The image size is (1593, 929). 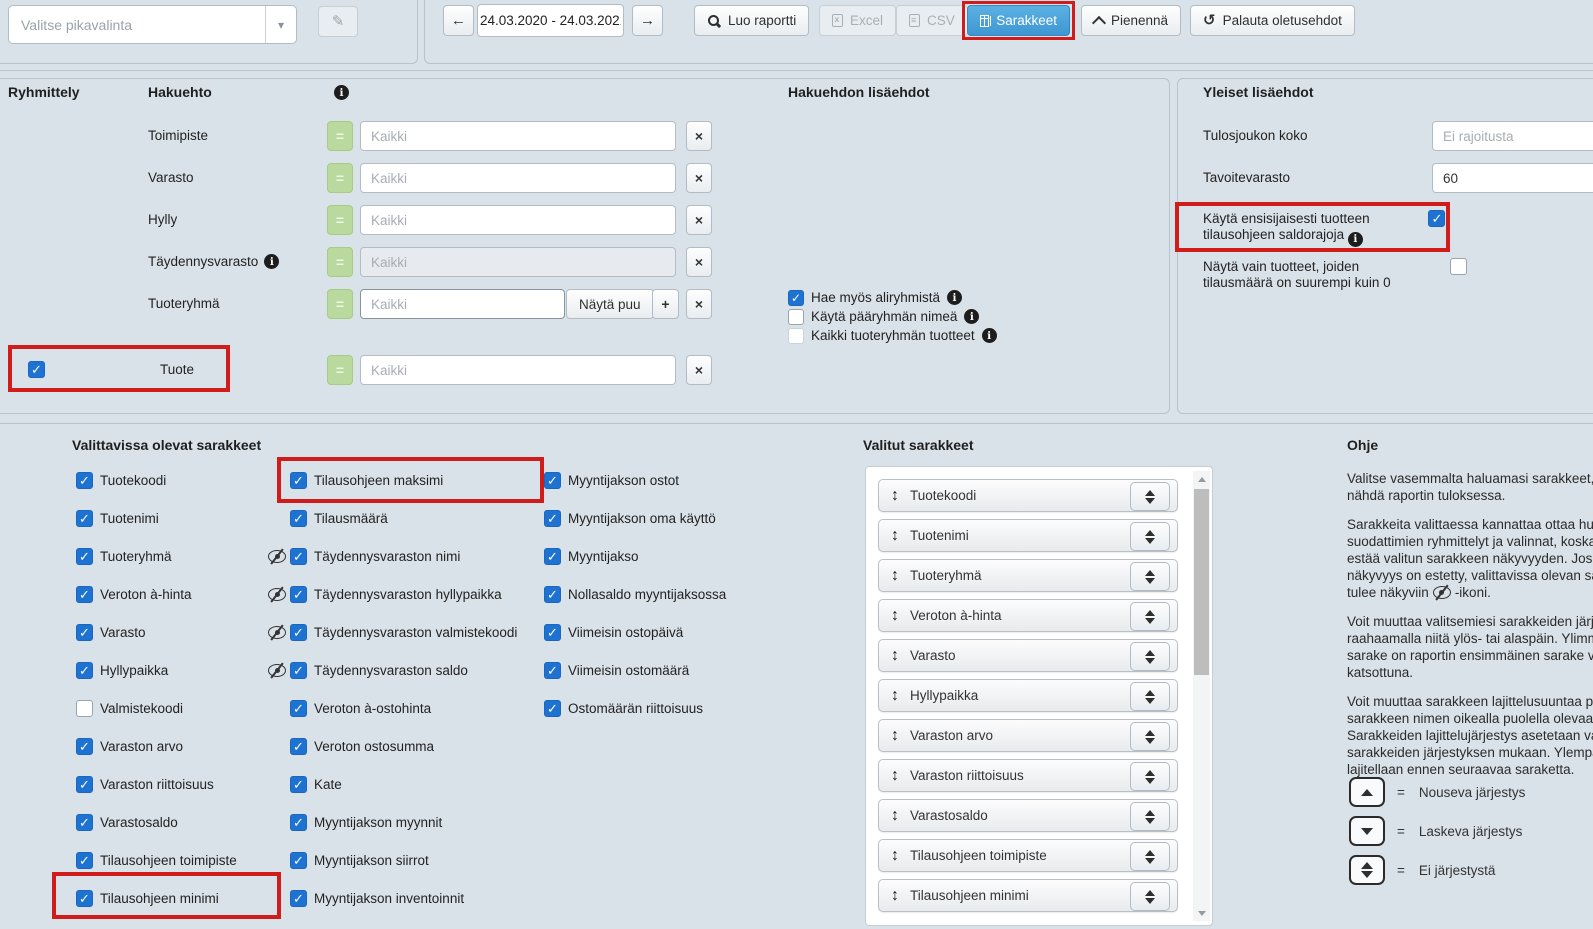 I want to click on selected-column-item: ↕ Tilausohjeen toimipiste, so click(x=1028, y=855).